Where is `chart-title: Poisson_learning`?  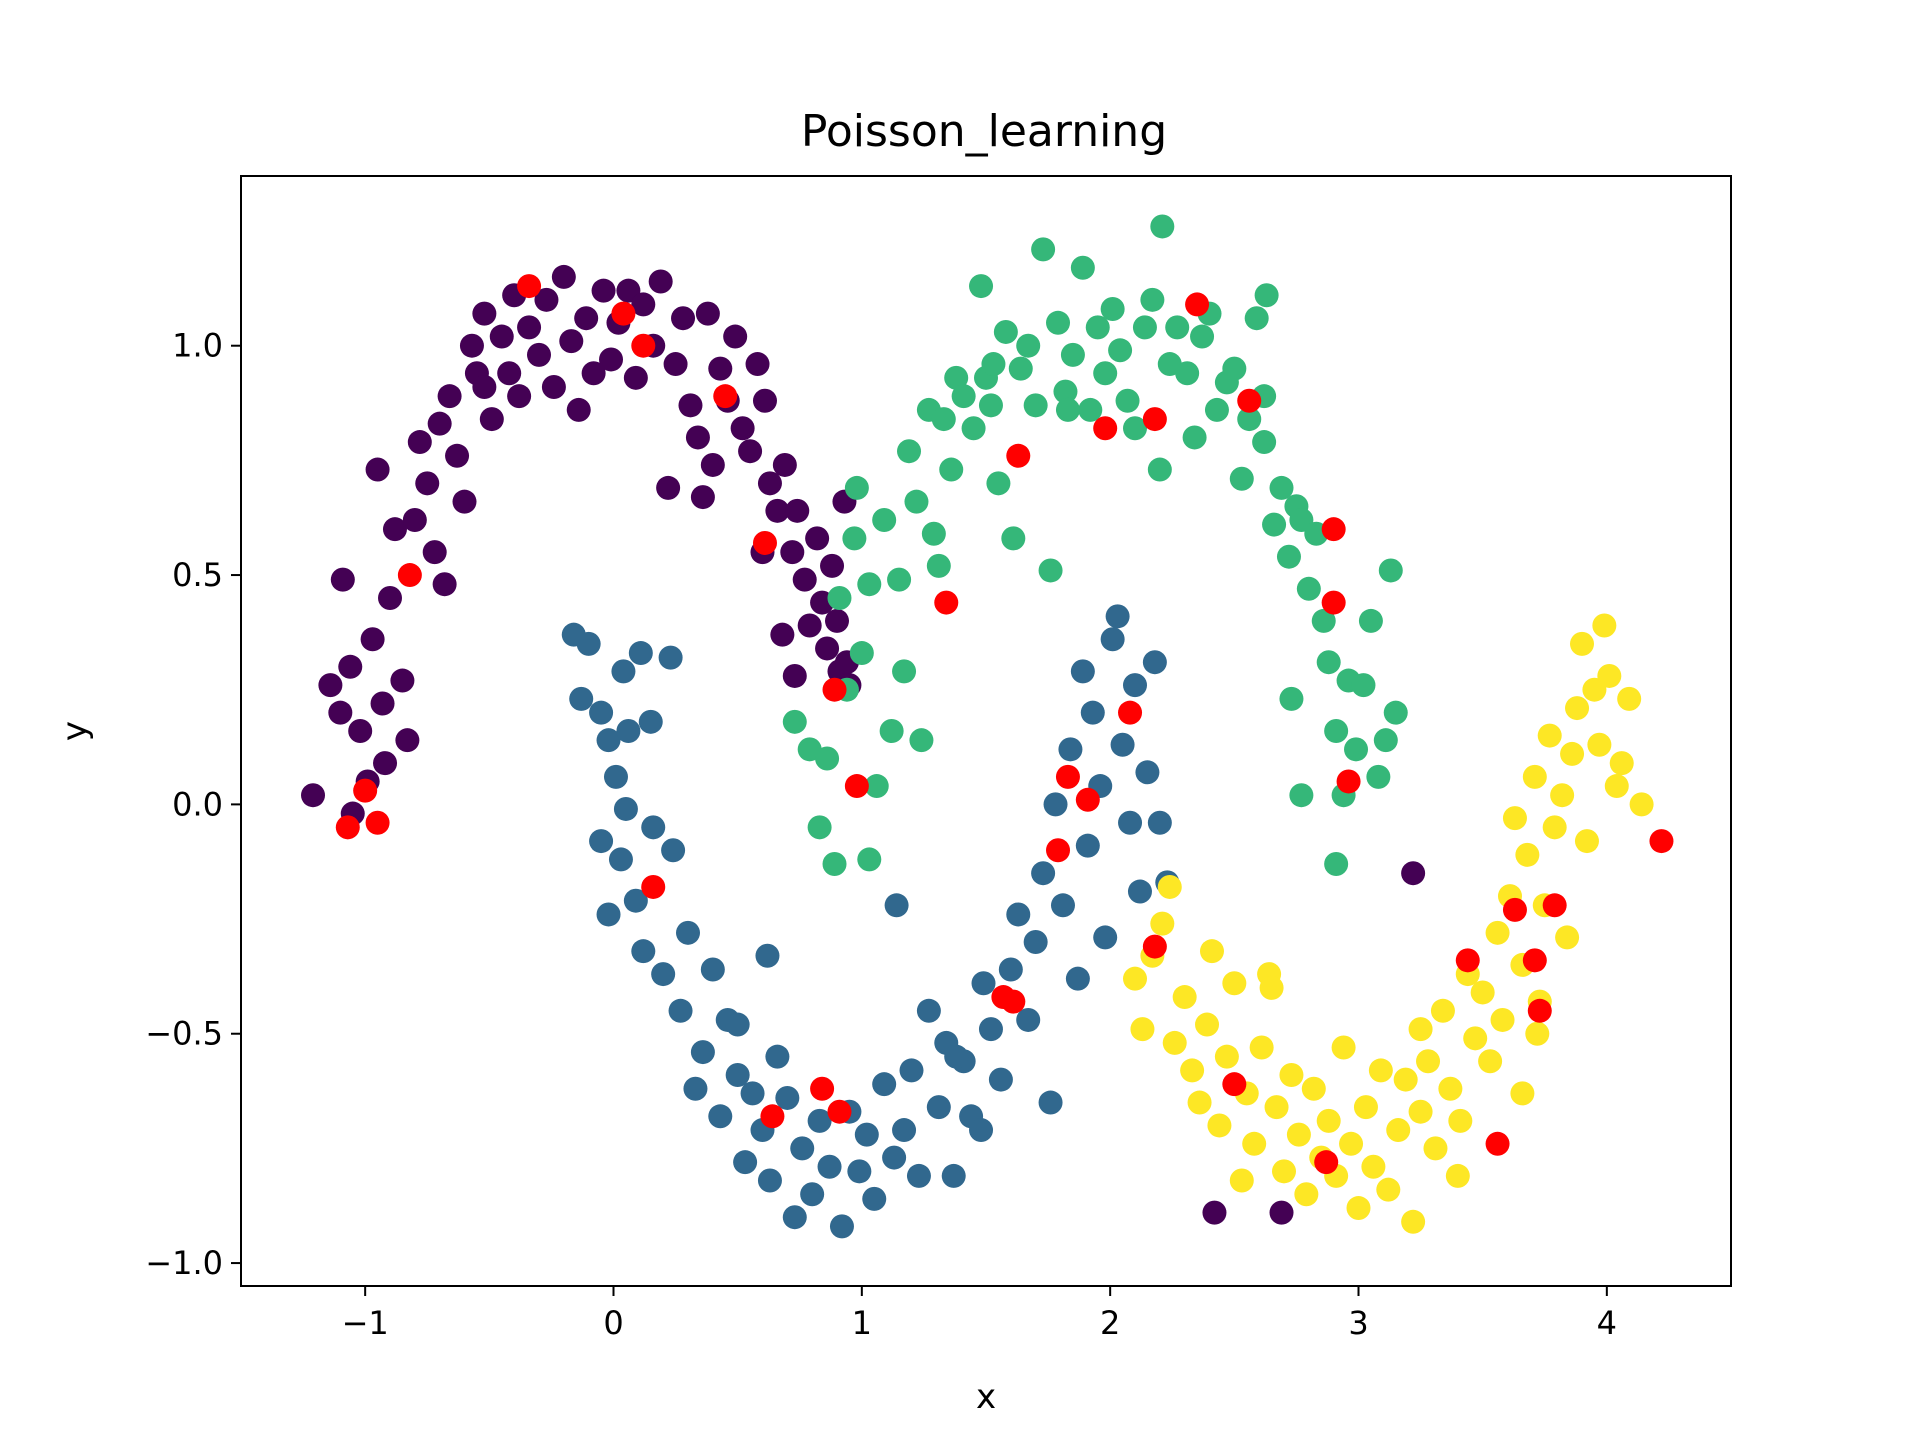 chart-title: Poisson_learning is located at coordinates (984, 131).